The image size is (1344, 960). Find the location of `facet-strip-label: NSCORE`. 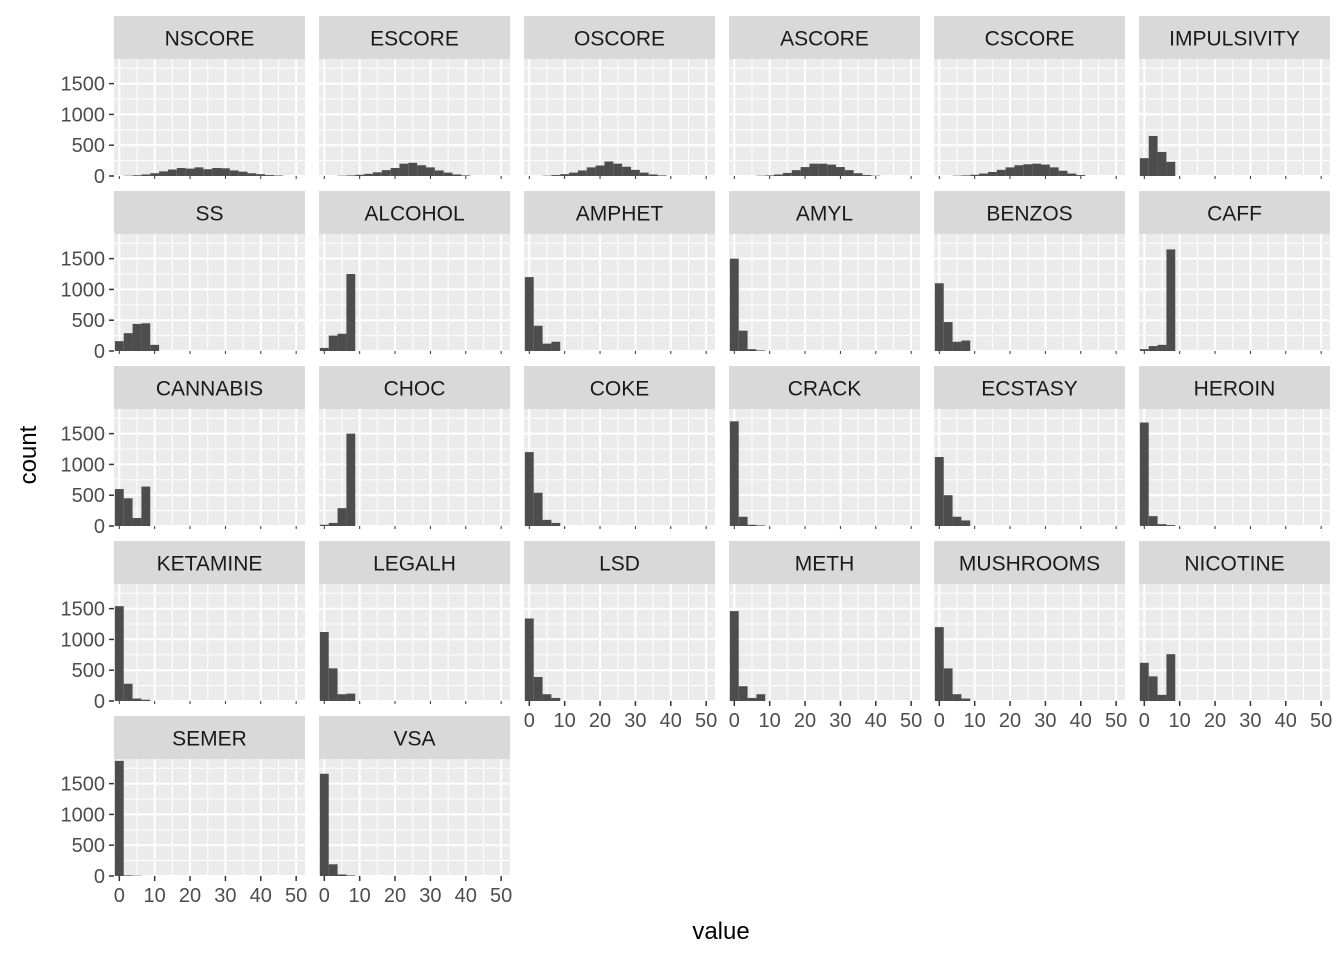

facet-strip-label: NSCORE is located at coordinates (210, 39).